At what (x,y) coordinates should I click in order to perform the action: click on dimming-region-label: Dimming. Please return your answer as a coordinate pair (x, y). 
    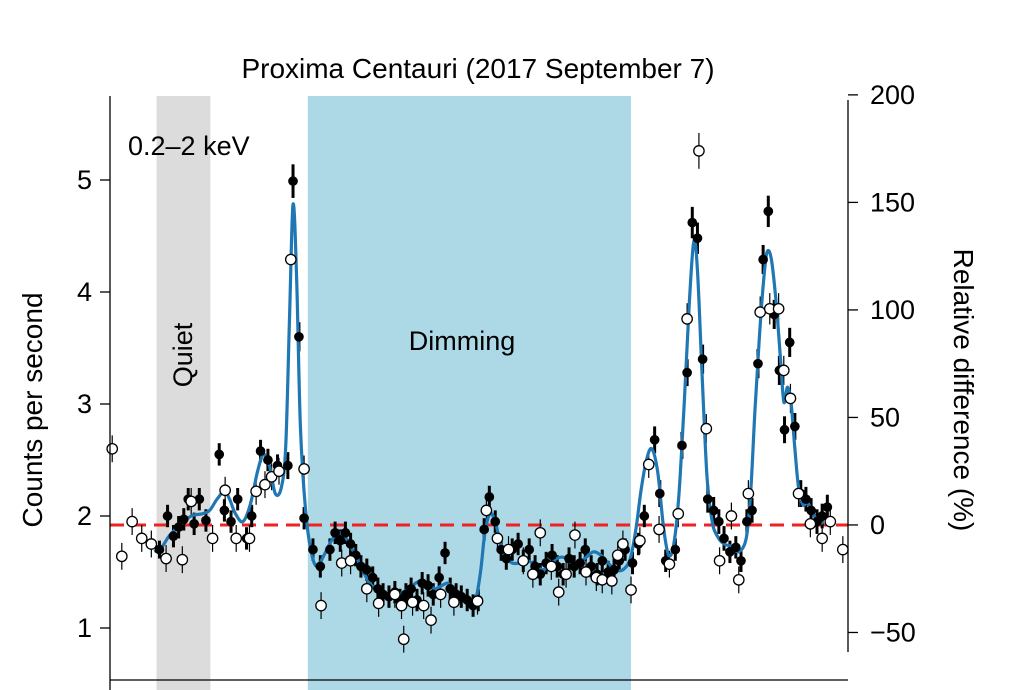
    Looking at the image, I should click on (462, 341).